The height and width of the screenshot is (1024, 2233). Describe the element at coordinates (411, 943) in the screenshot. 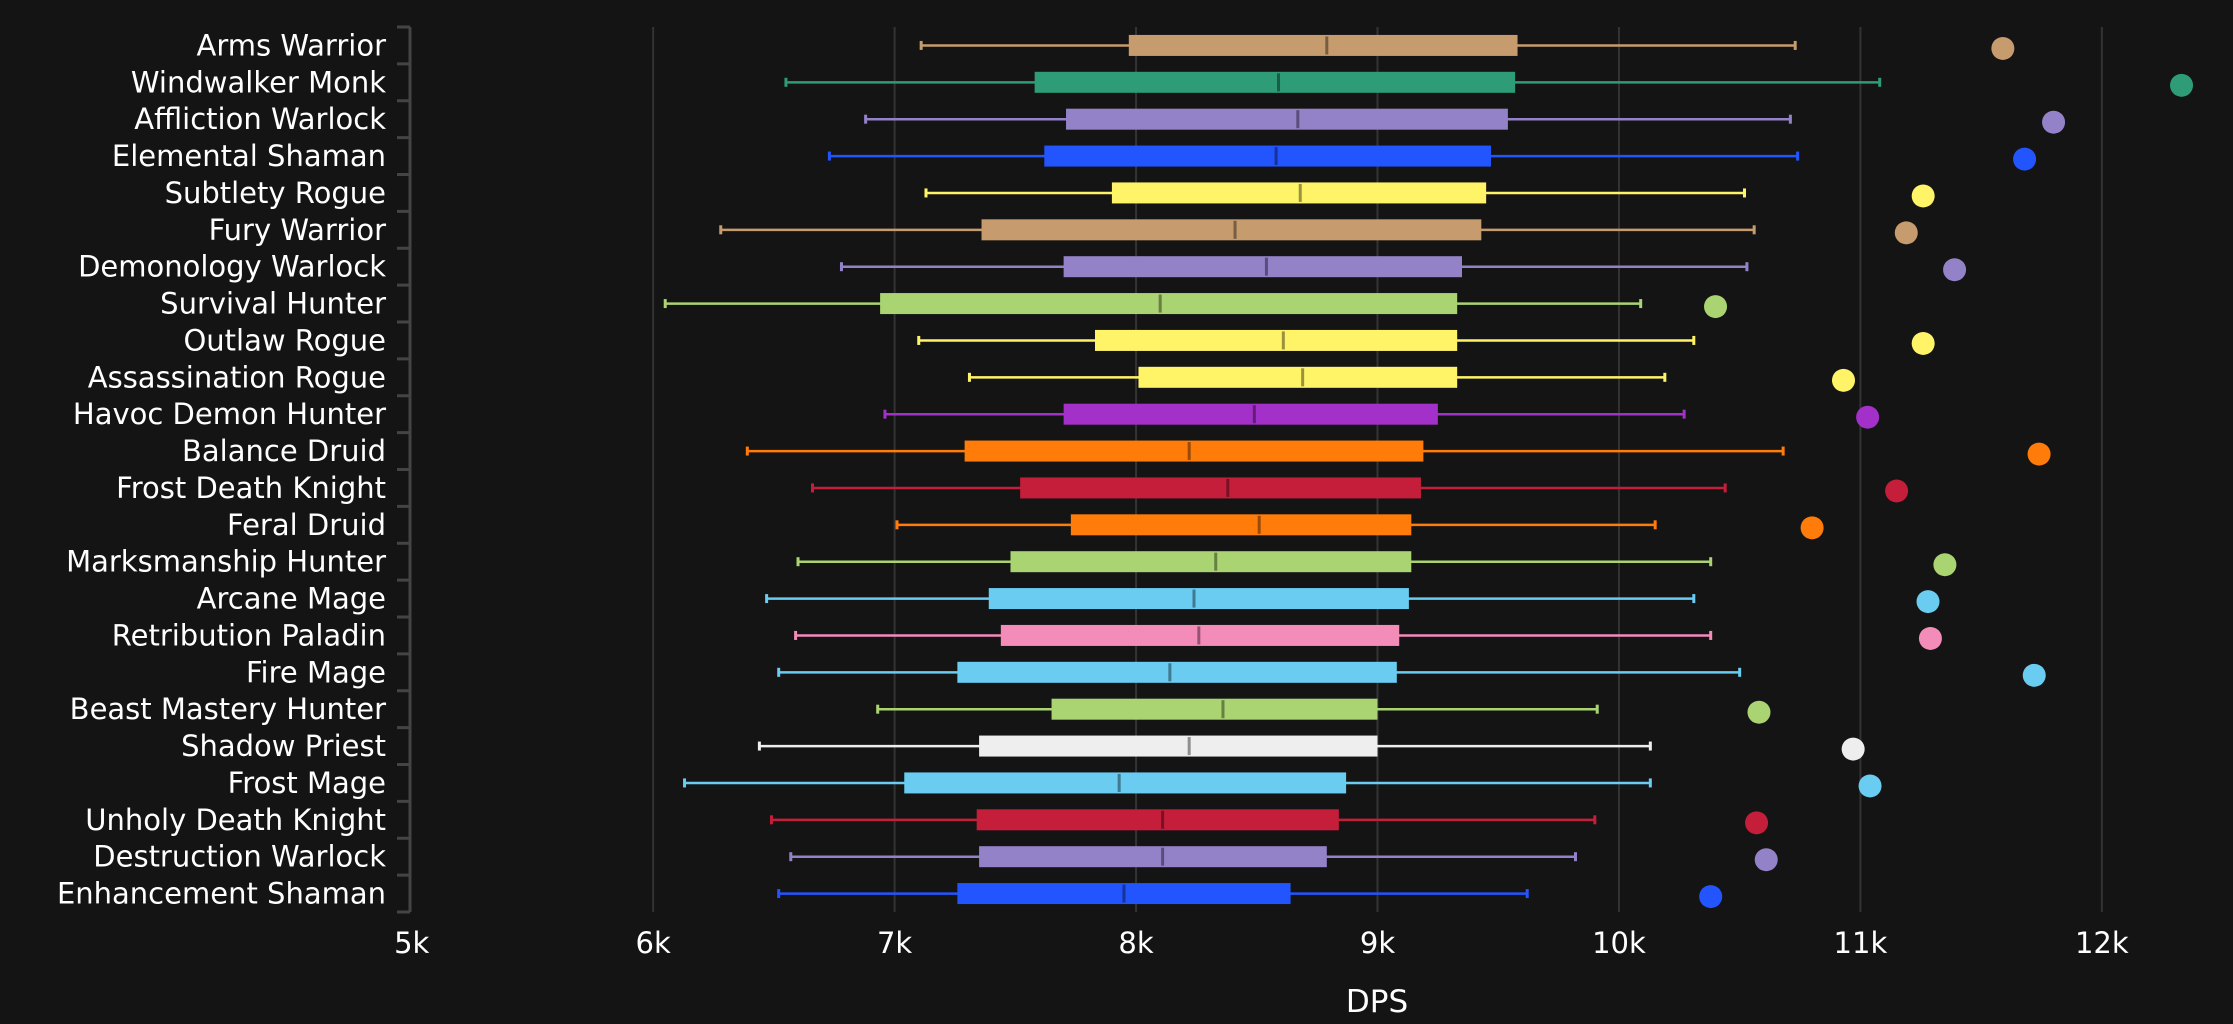

I see `x-tick-label: 5k` at that location.